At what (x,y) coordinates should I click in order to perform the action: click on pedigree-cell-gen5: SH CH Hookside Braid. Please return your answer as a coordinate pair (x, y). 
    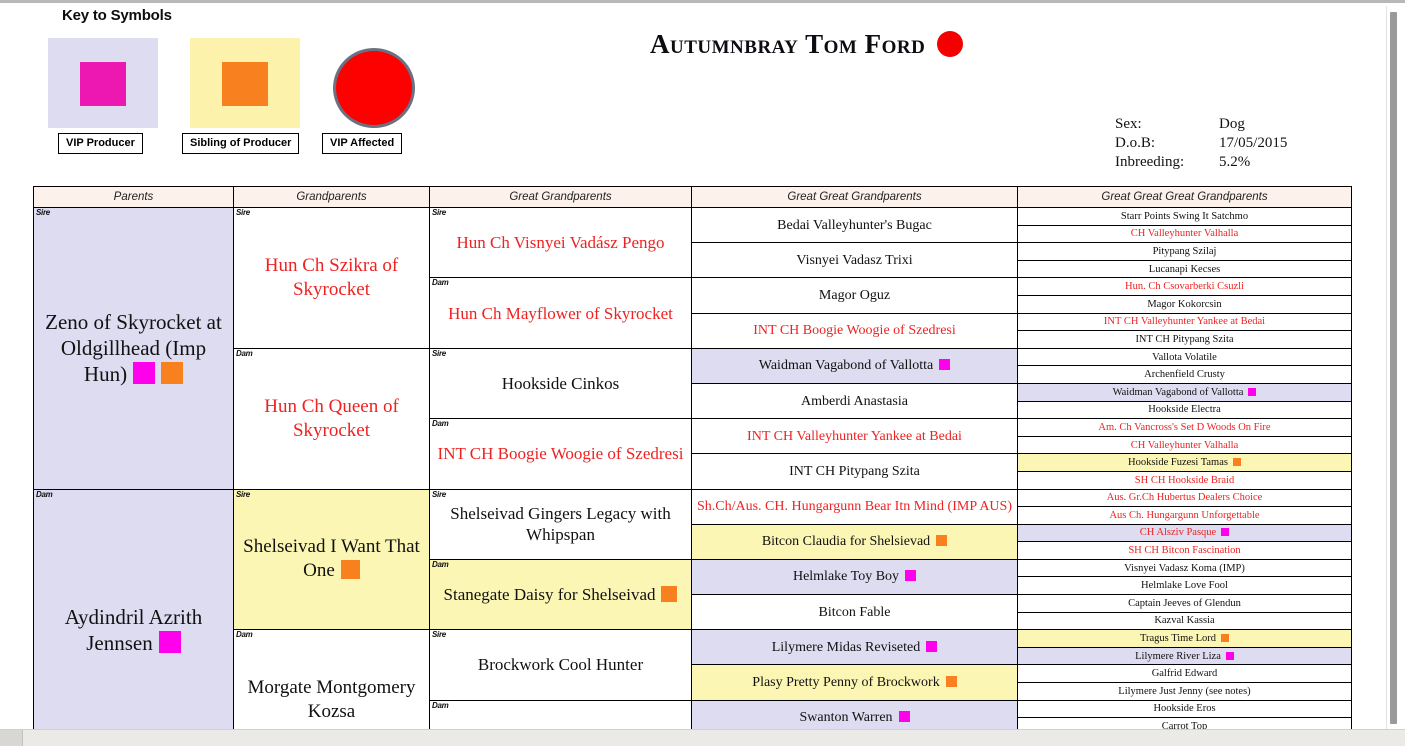
    Looking at the image, I should click on (1184, 480).